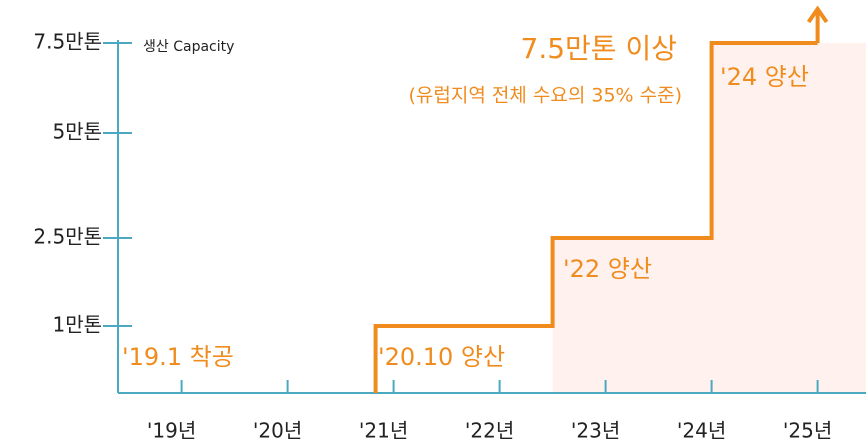  I want to click on x-tick-label: '24년, so click(701, 431).